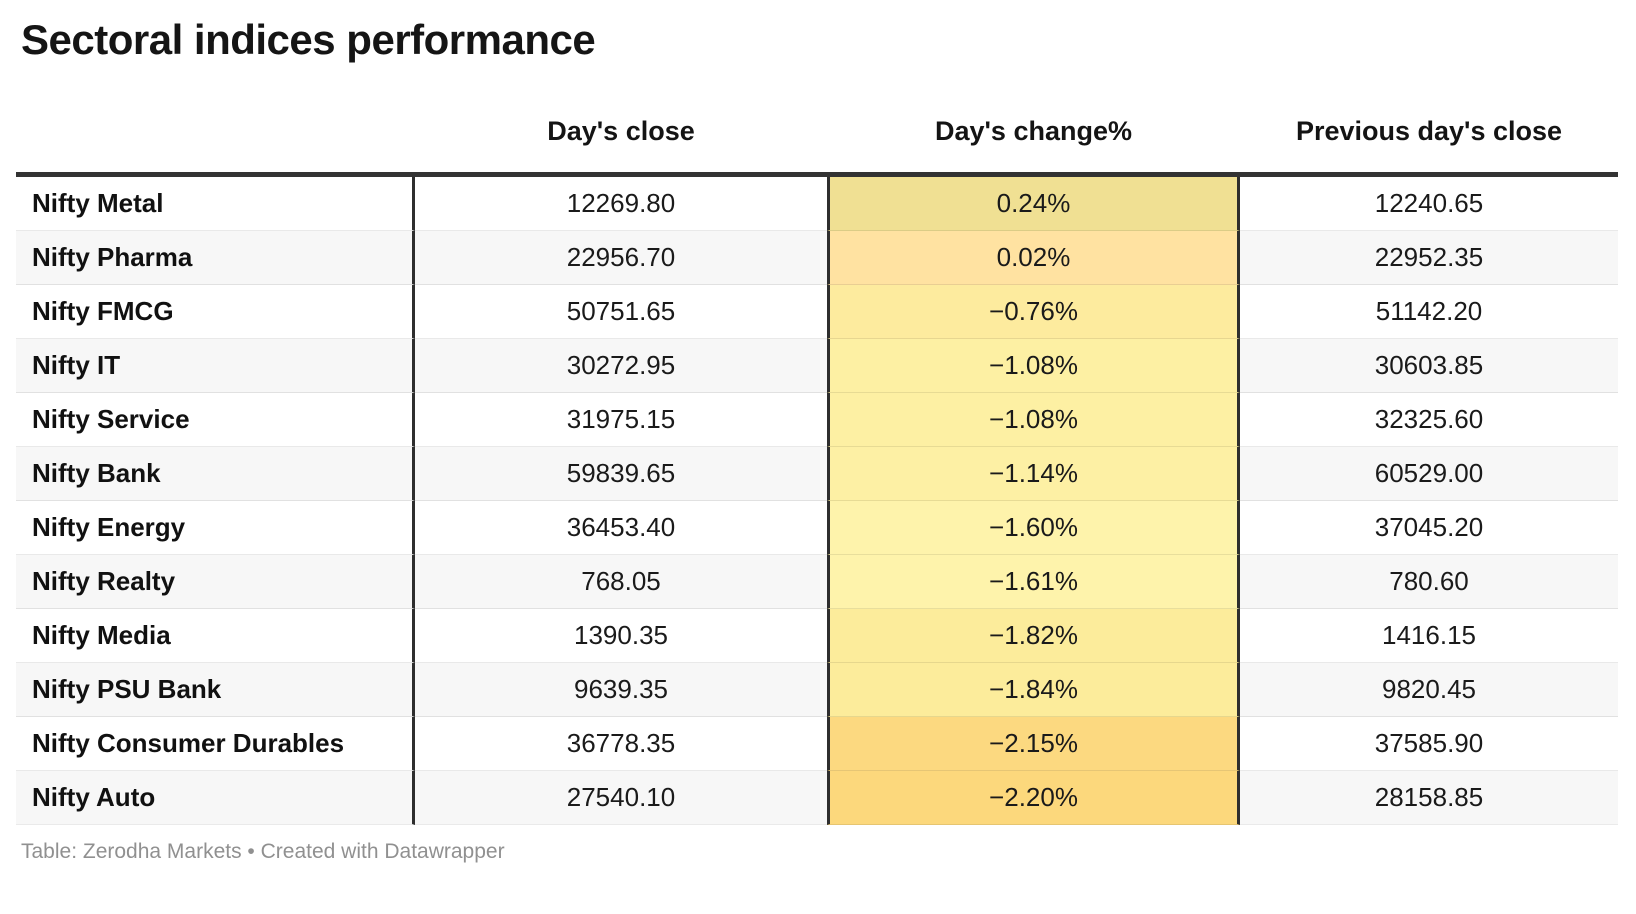  Describe the element at coordinates (215, 312) in the screenshot. I see `row-label: Nifty FMCG` at that location.